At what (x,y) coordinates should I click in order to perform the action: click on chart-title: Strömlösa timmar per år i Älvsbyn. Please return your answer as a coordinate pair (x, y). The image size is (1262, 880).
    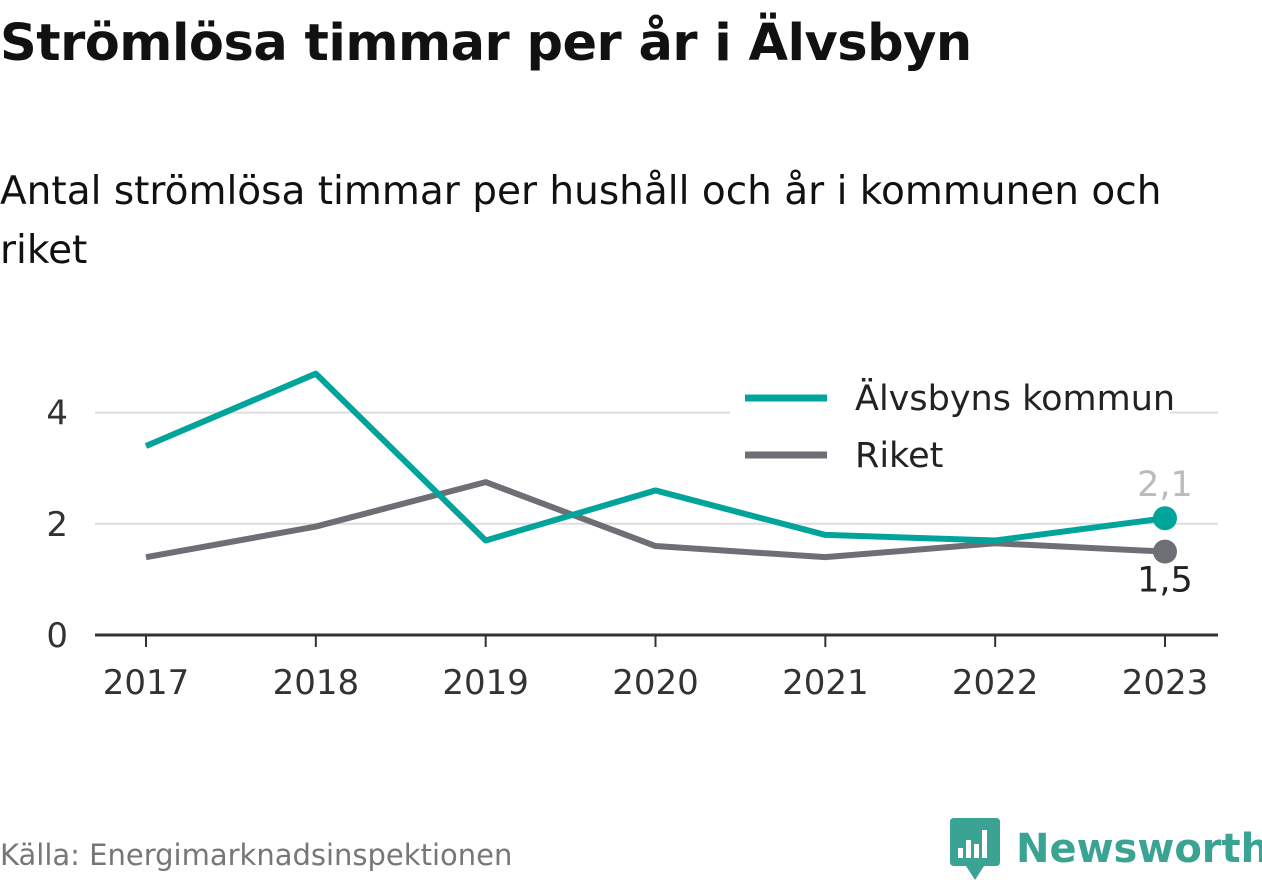
    Looking at the image, I should click on (486, 43).